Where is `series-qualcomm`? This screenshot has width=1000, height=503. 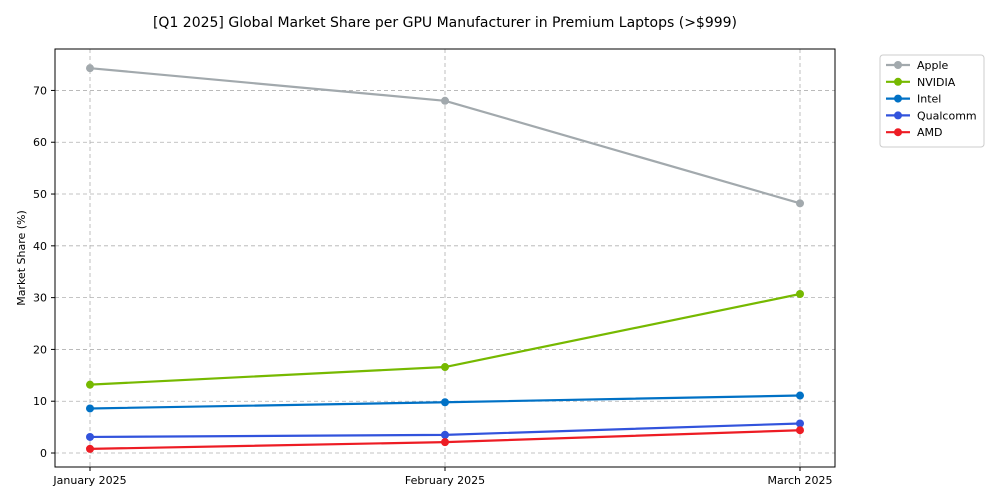 series-qualcomm is located at coordinates (445, 430).